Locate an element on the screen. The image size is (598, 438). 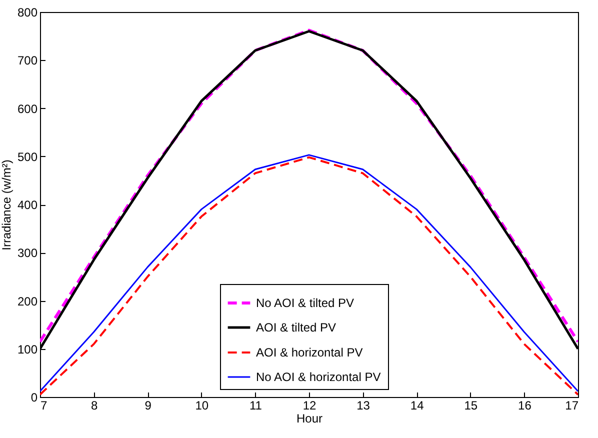
legend-label: AOI & horizontal PV is located at coordinates (309, 353).